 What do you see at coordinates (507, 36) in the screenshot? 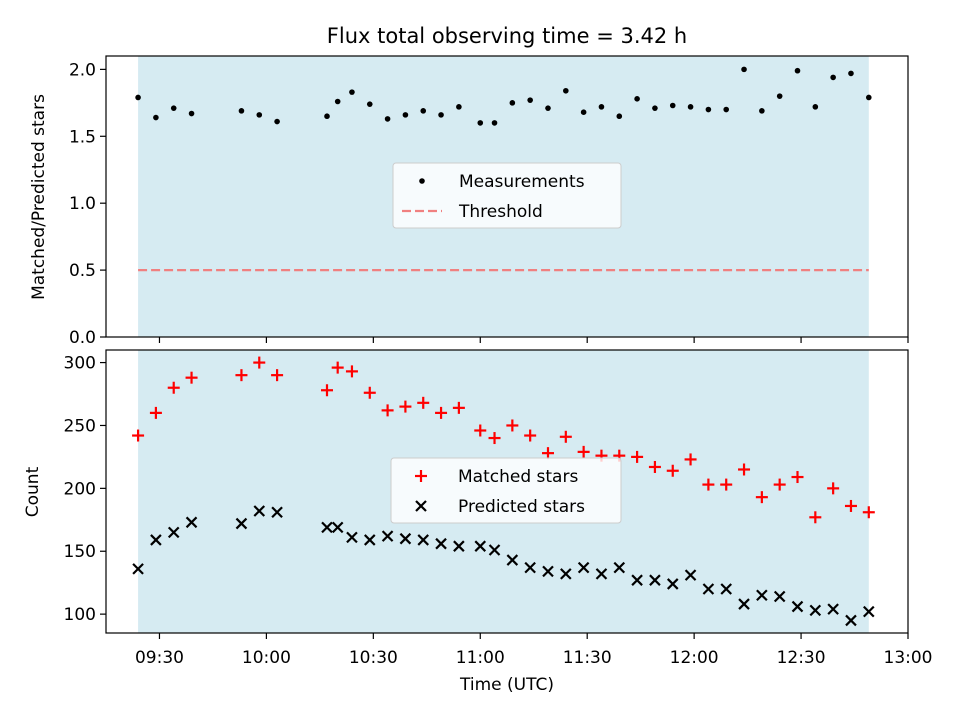
I see `chart-title: Flux total observing time = 3.42 h` at bounding box center [507, 36].